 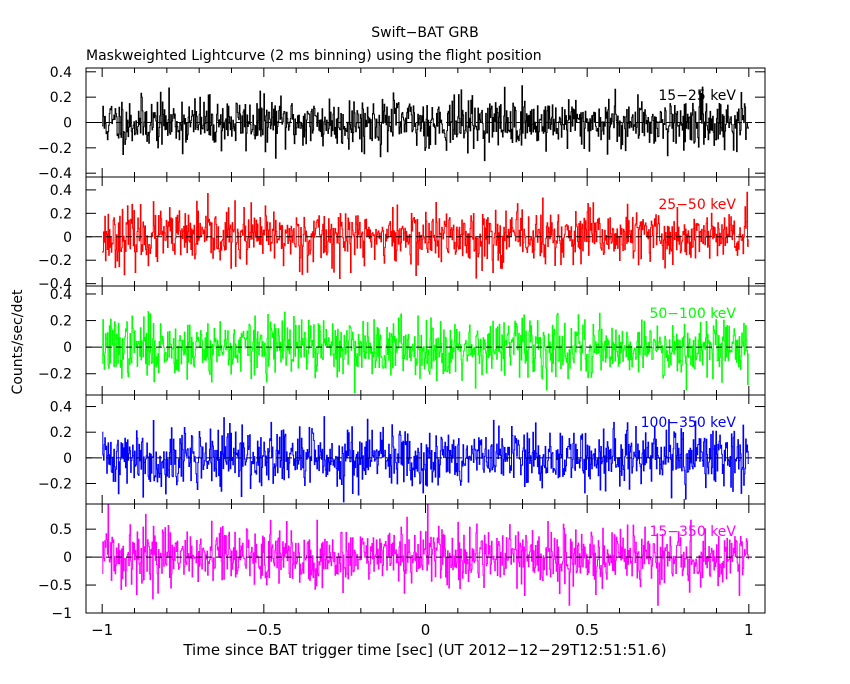 I want to click on y-axis-label: Counts/sec/det, so click(x=18, y=341).